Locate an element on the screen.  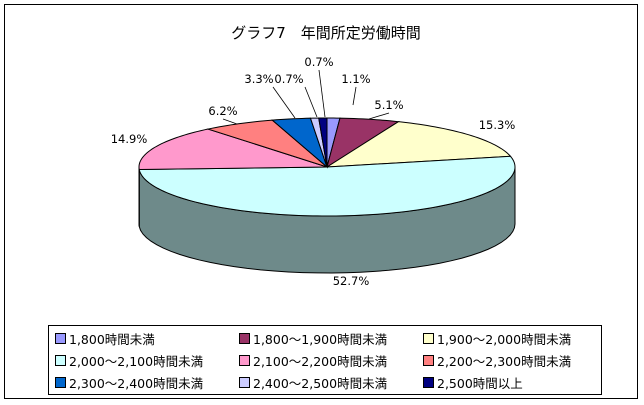
legend-item-2-400-2-500: 2,400～2,500時間未満 is located at coordinates (313, 382).